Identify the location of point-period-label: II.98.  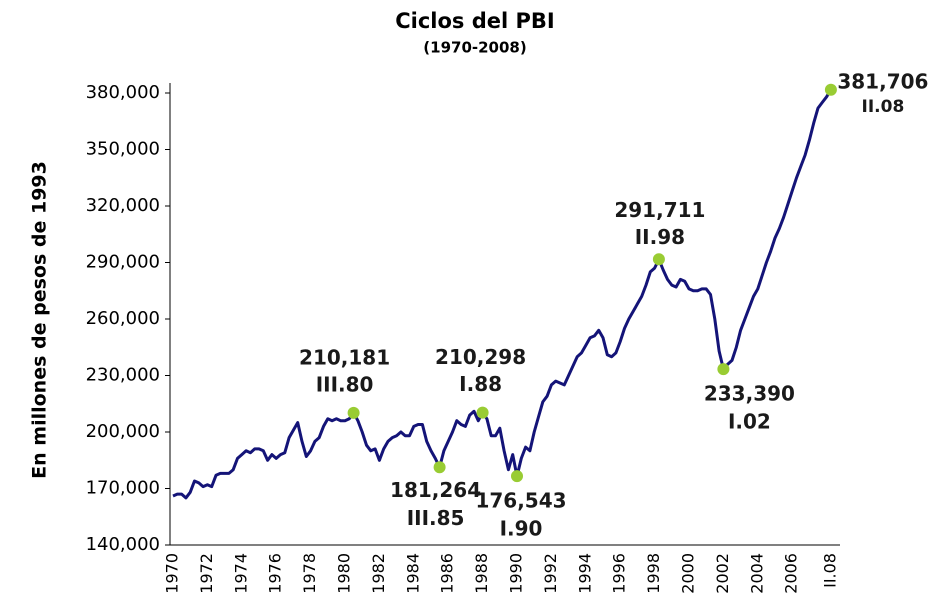
(660, 237).